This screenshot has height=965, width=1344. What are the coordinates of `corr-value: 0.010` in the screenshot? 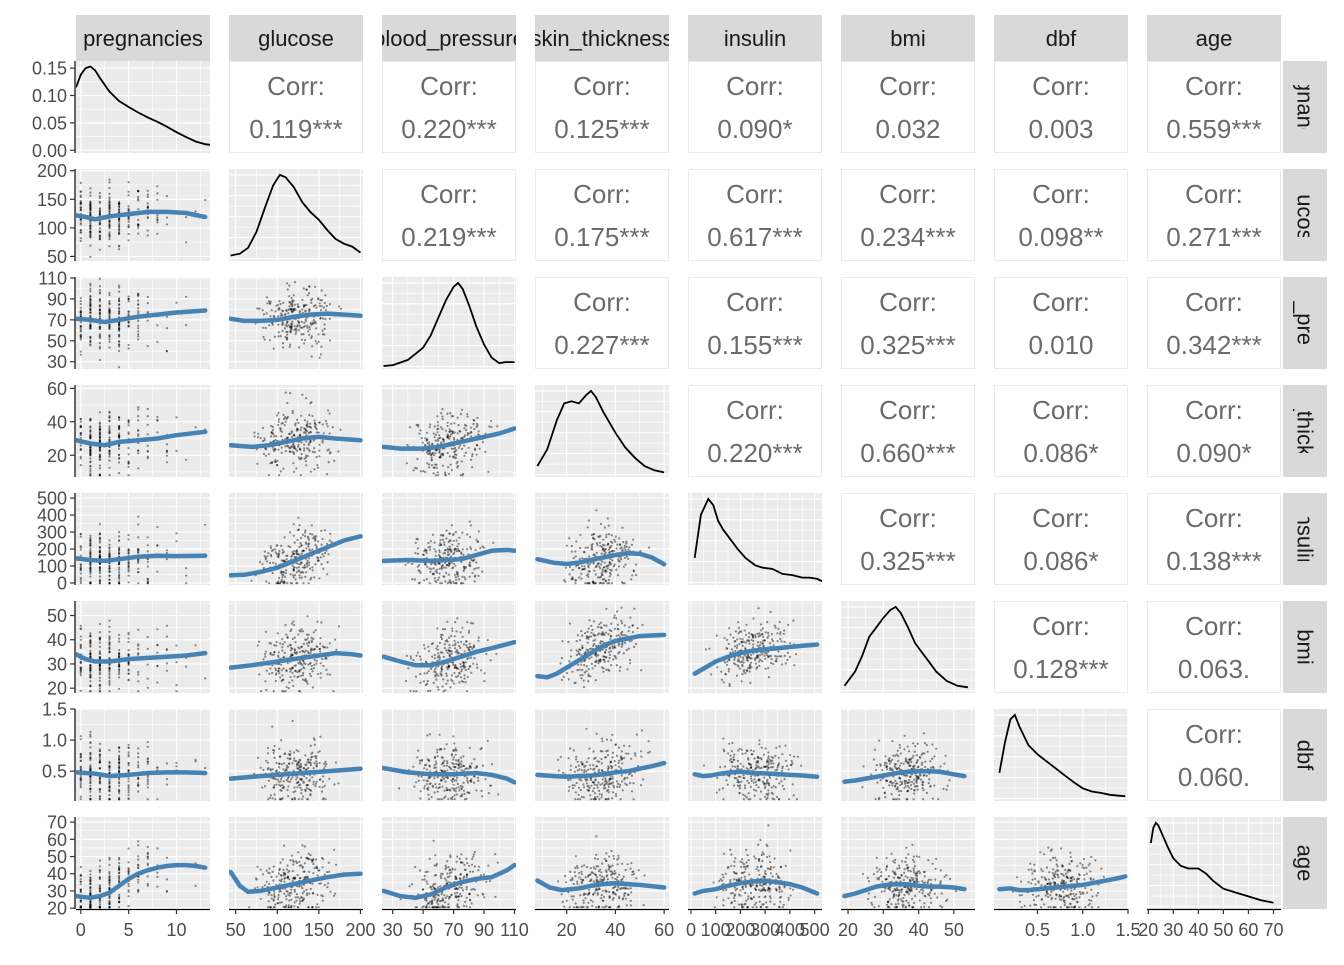 It's located at (1060, 345).